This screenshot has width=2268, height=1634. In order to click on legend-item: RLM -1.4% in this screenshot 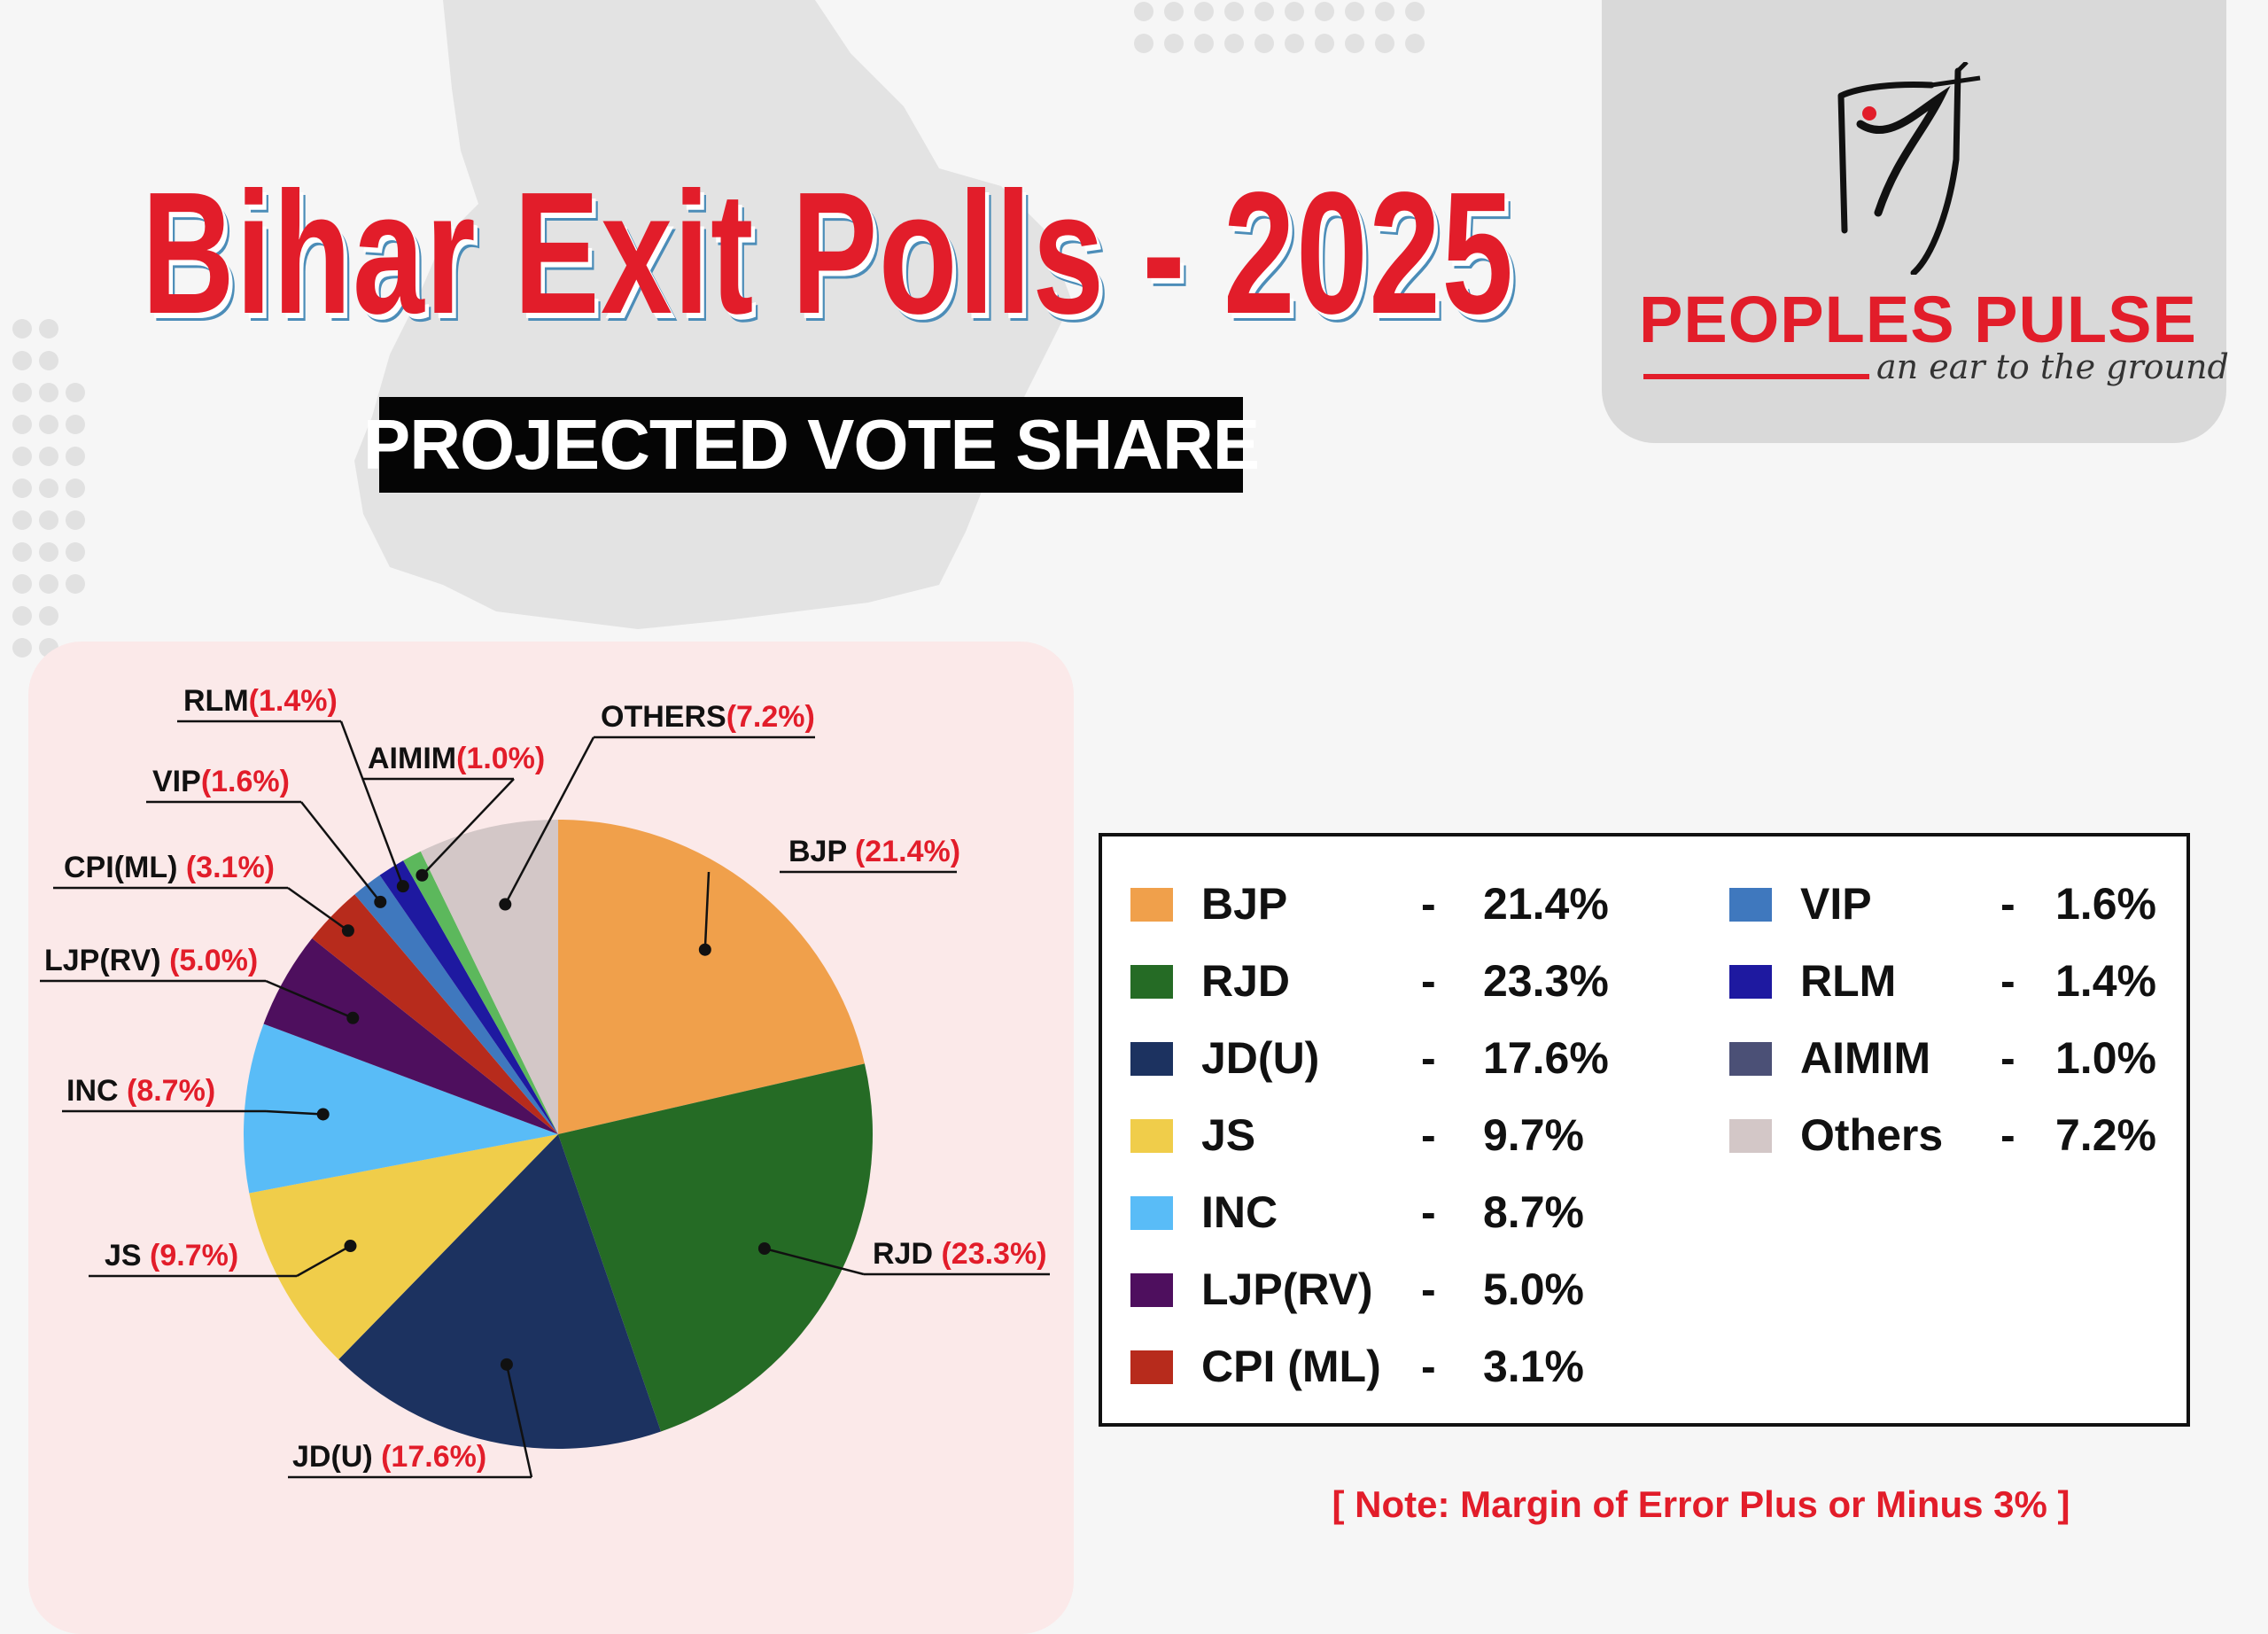, I will do `click(1950, 979)`.